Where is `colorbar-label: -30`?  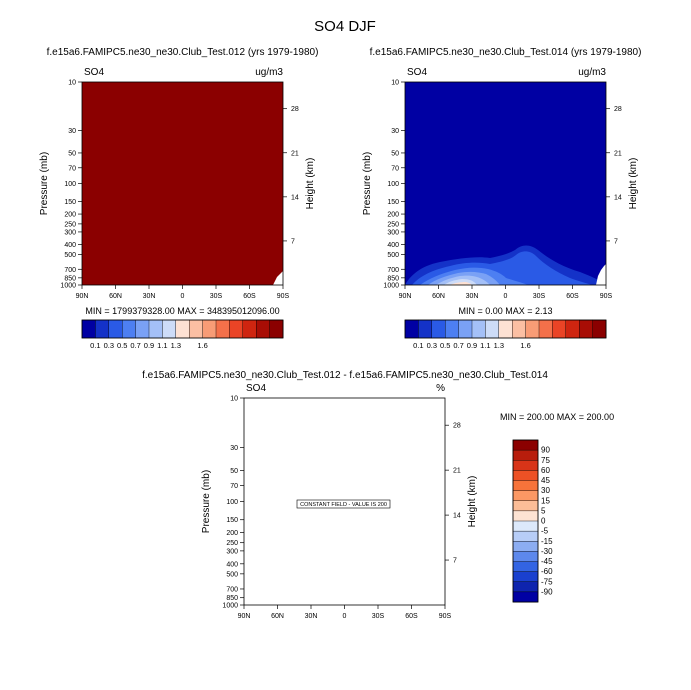
colorbar-label: -30 is located at coordinates (547, 551).